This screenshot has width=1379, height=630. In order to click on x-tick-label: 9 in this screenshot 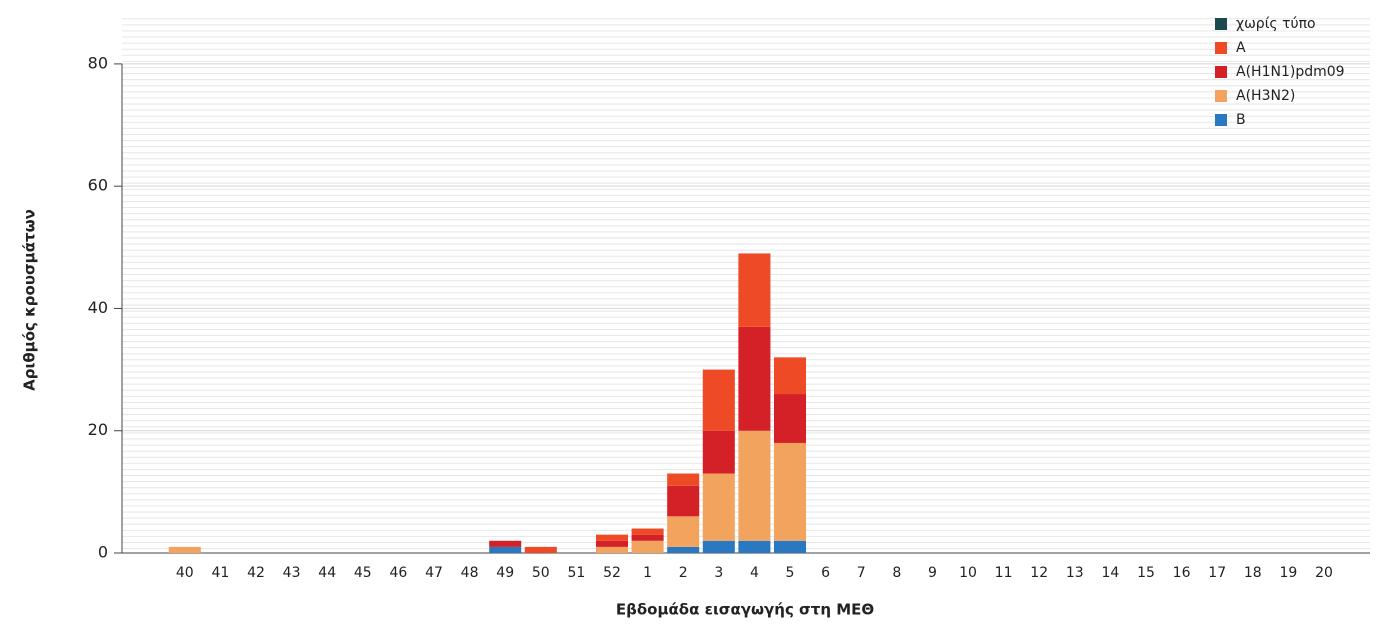, I will do `click(932, 573)`.